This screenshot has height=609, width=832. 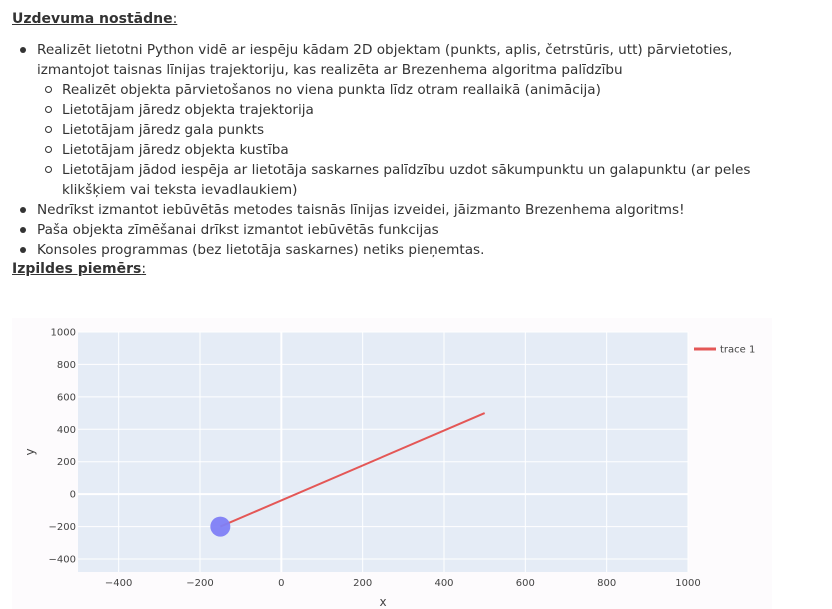 What do you see at coordinates (403, 583) in the screenshot?
I see `x-tick-labels: −400 −200 0 200 400 600 800 1000` at bounding box center [403, 583].